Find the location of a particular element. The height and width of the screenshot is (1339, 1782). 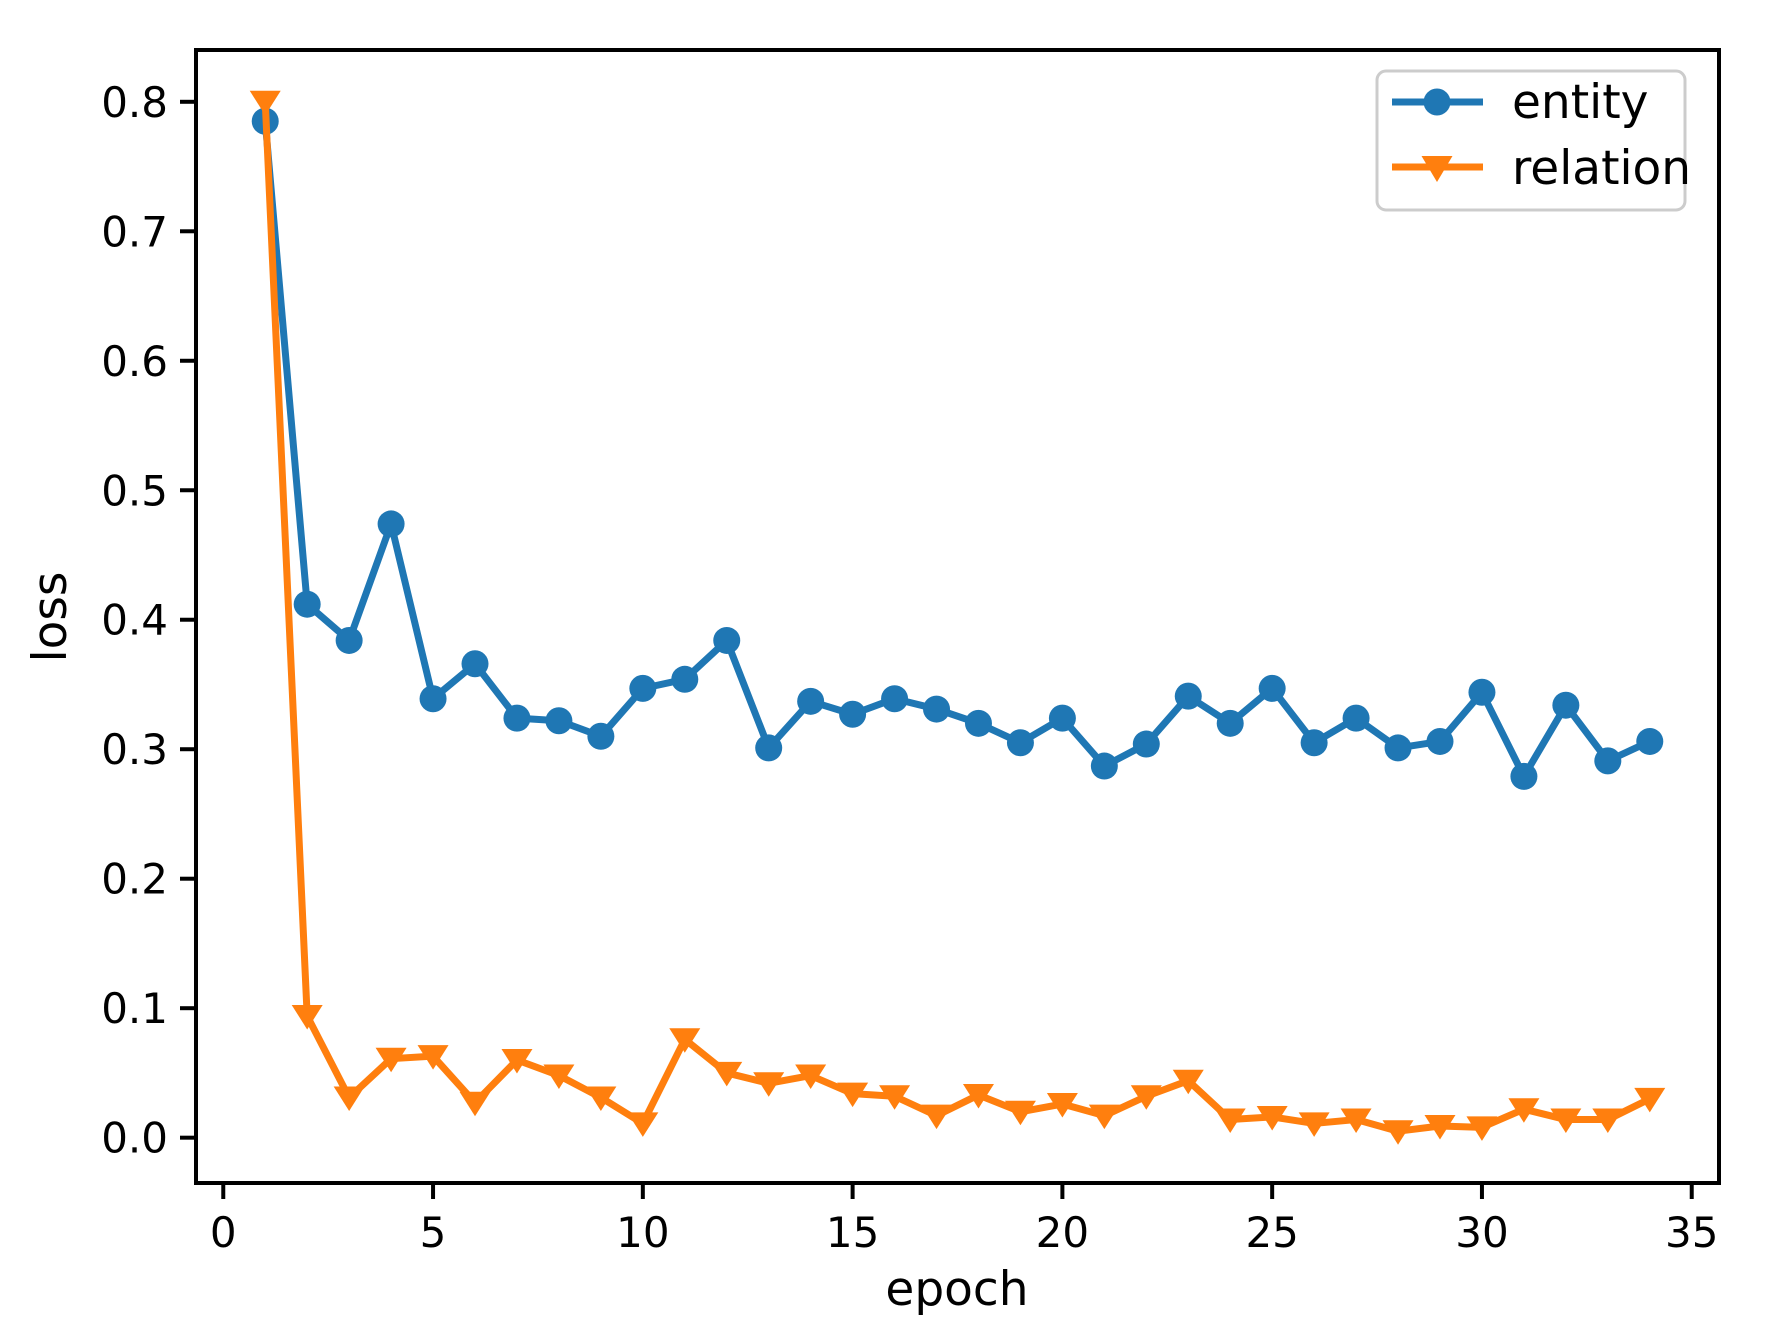

legend: entity relation is located at coordinates (1533, 140).